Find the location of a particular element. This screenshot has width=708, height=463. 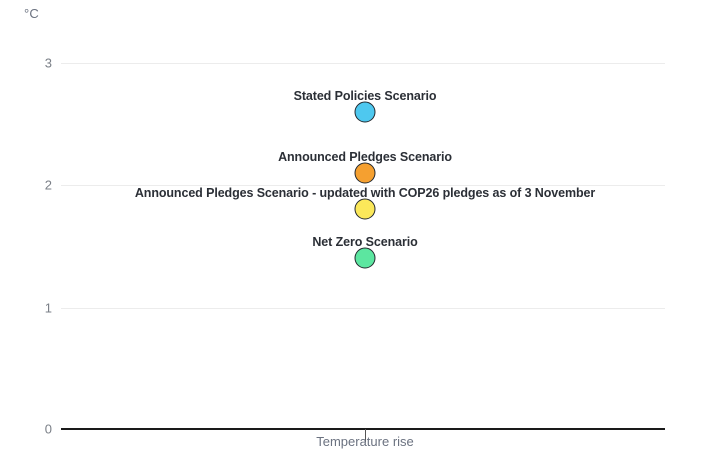

y-tick-label-2: 2 is located at coordinates (48, 185).